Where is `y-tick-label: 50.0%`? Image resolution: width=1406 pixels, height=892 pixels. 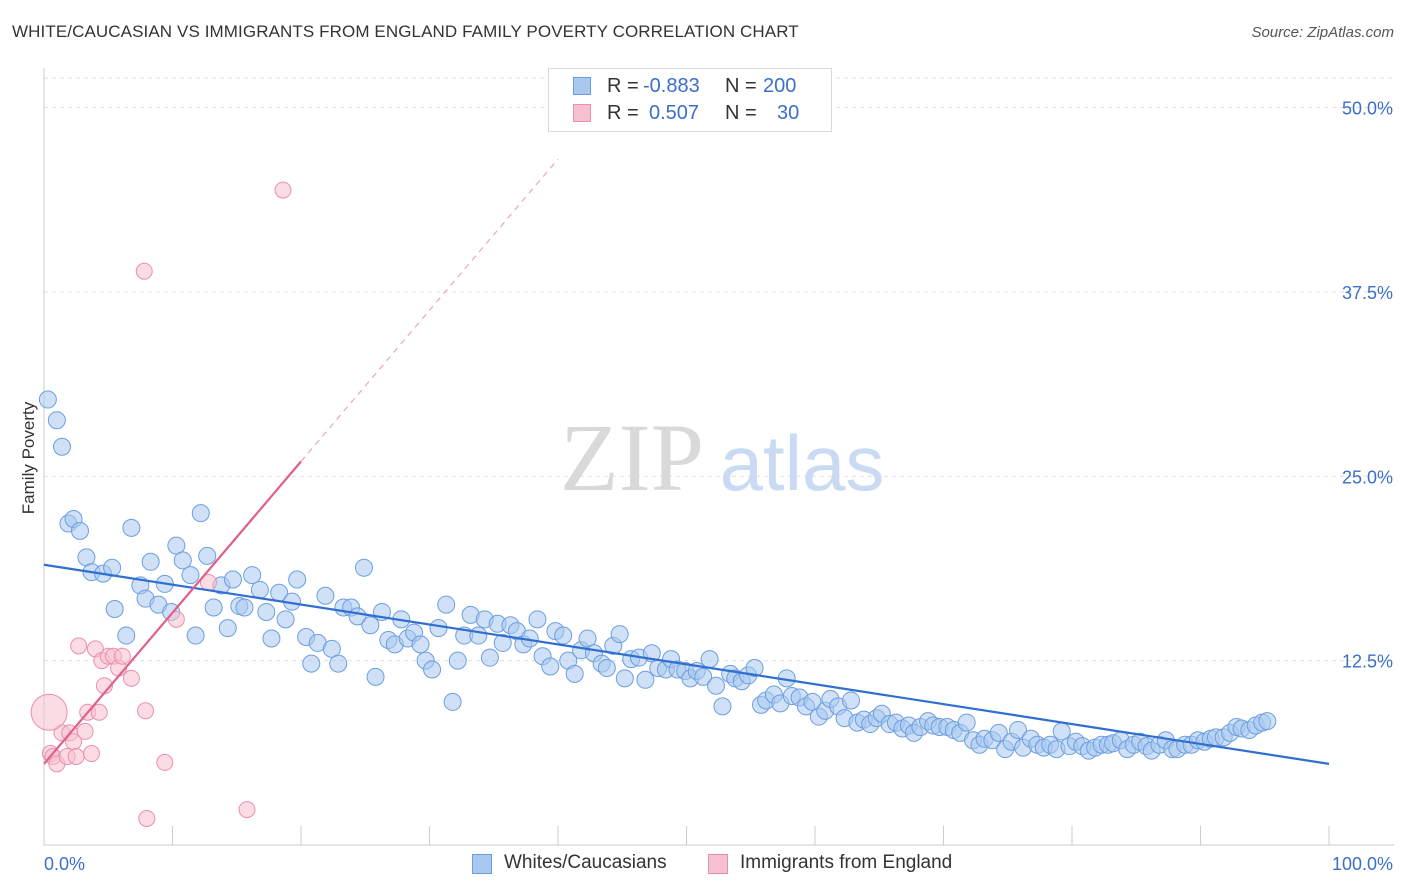 y-tick-label: 50.0% is located at coordinates (1367, 109).